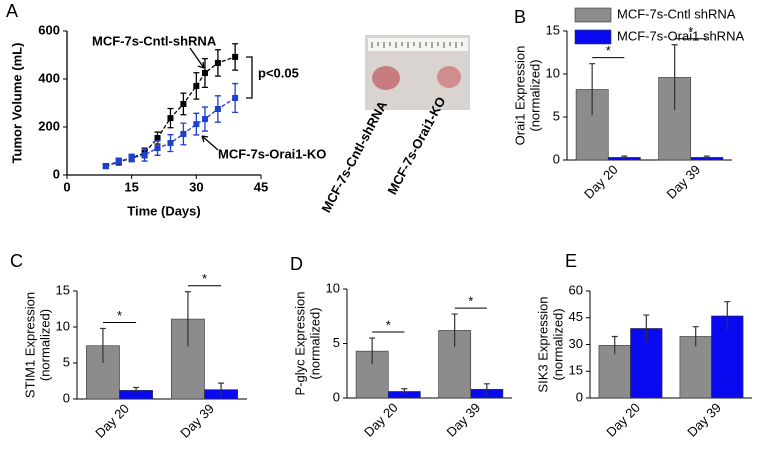  What do you see at coordinates (695, 367) in the screenshot?
I see `bar` at bounding box center [695, 367].